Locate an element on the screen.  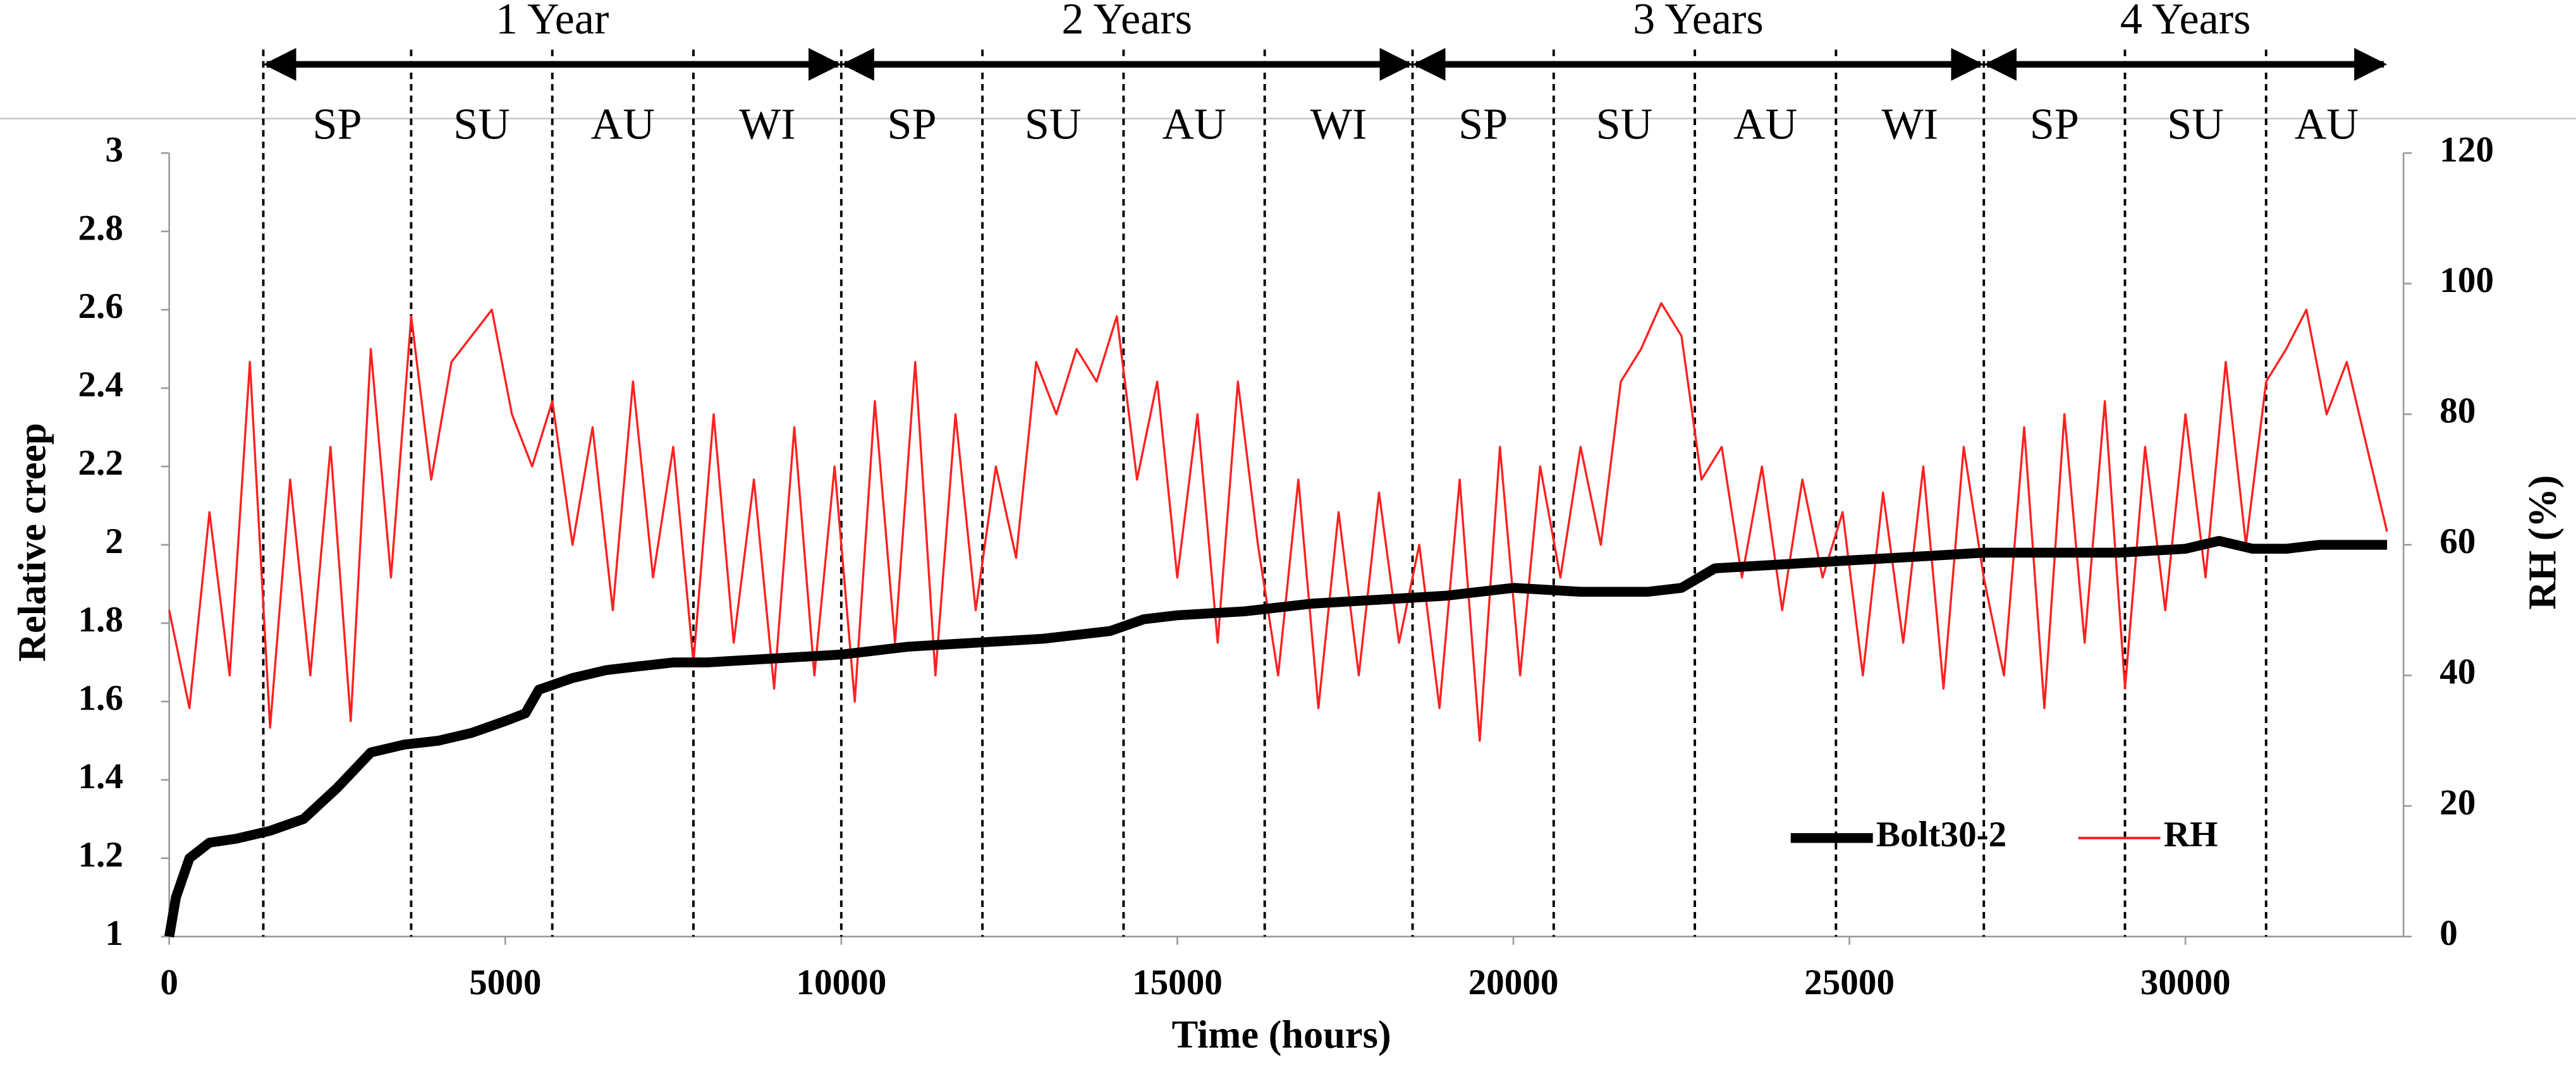
legend-label: RH is located at coordinates (2191, 835).